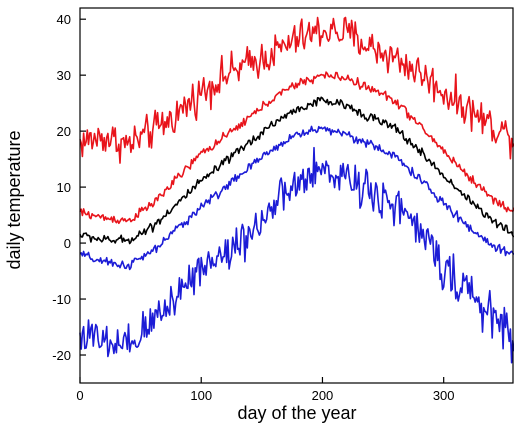  What do you see at coordinates (296, 413) in the screenshot?
I see `x-axis-title: day of the year` at bounding box center [296, 413].